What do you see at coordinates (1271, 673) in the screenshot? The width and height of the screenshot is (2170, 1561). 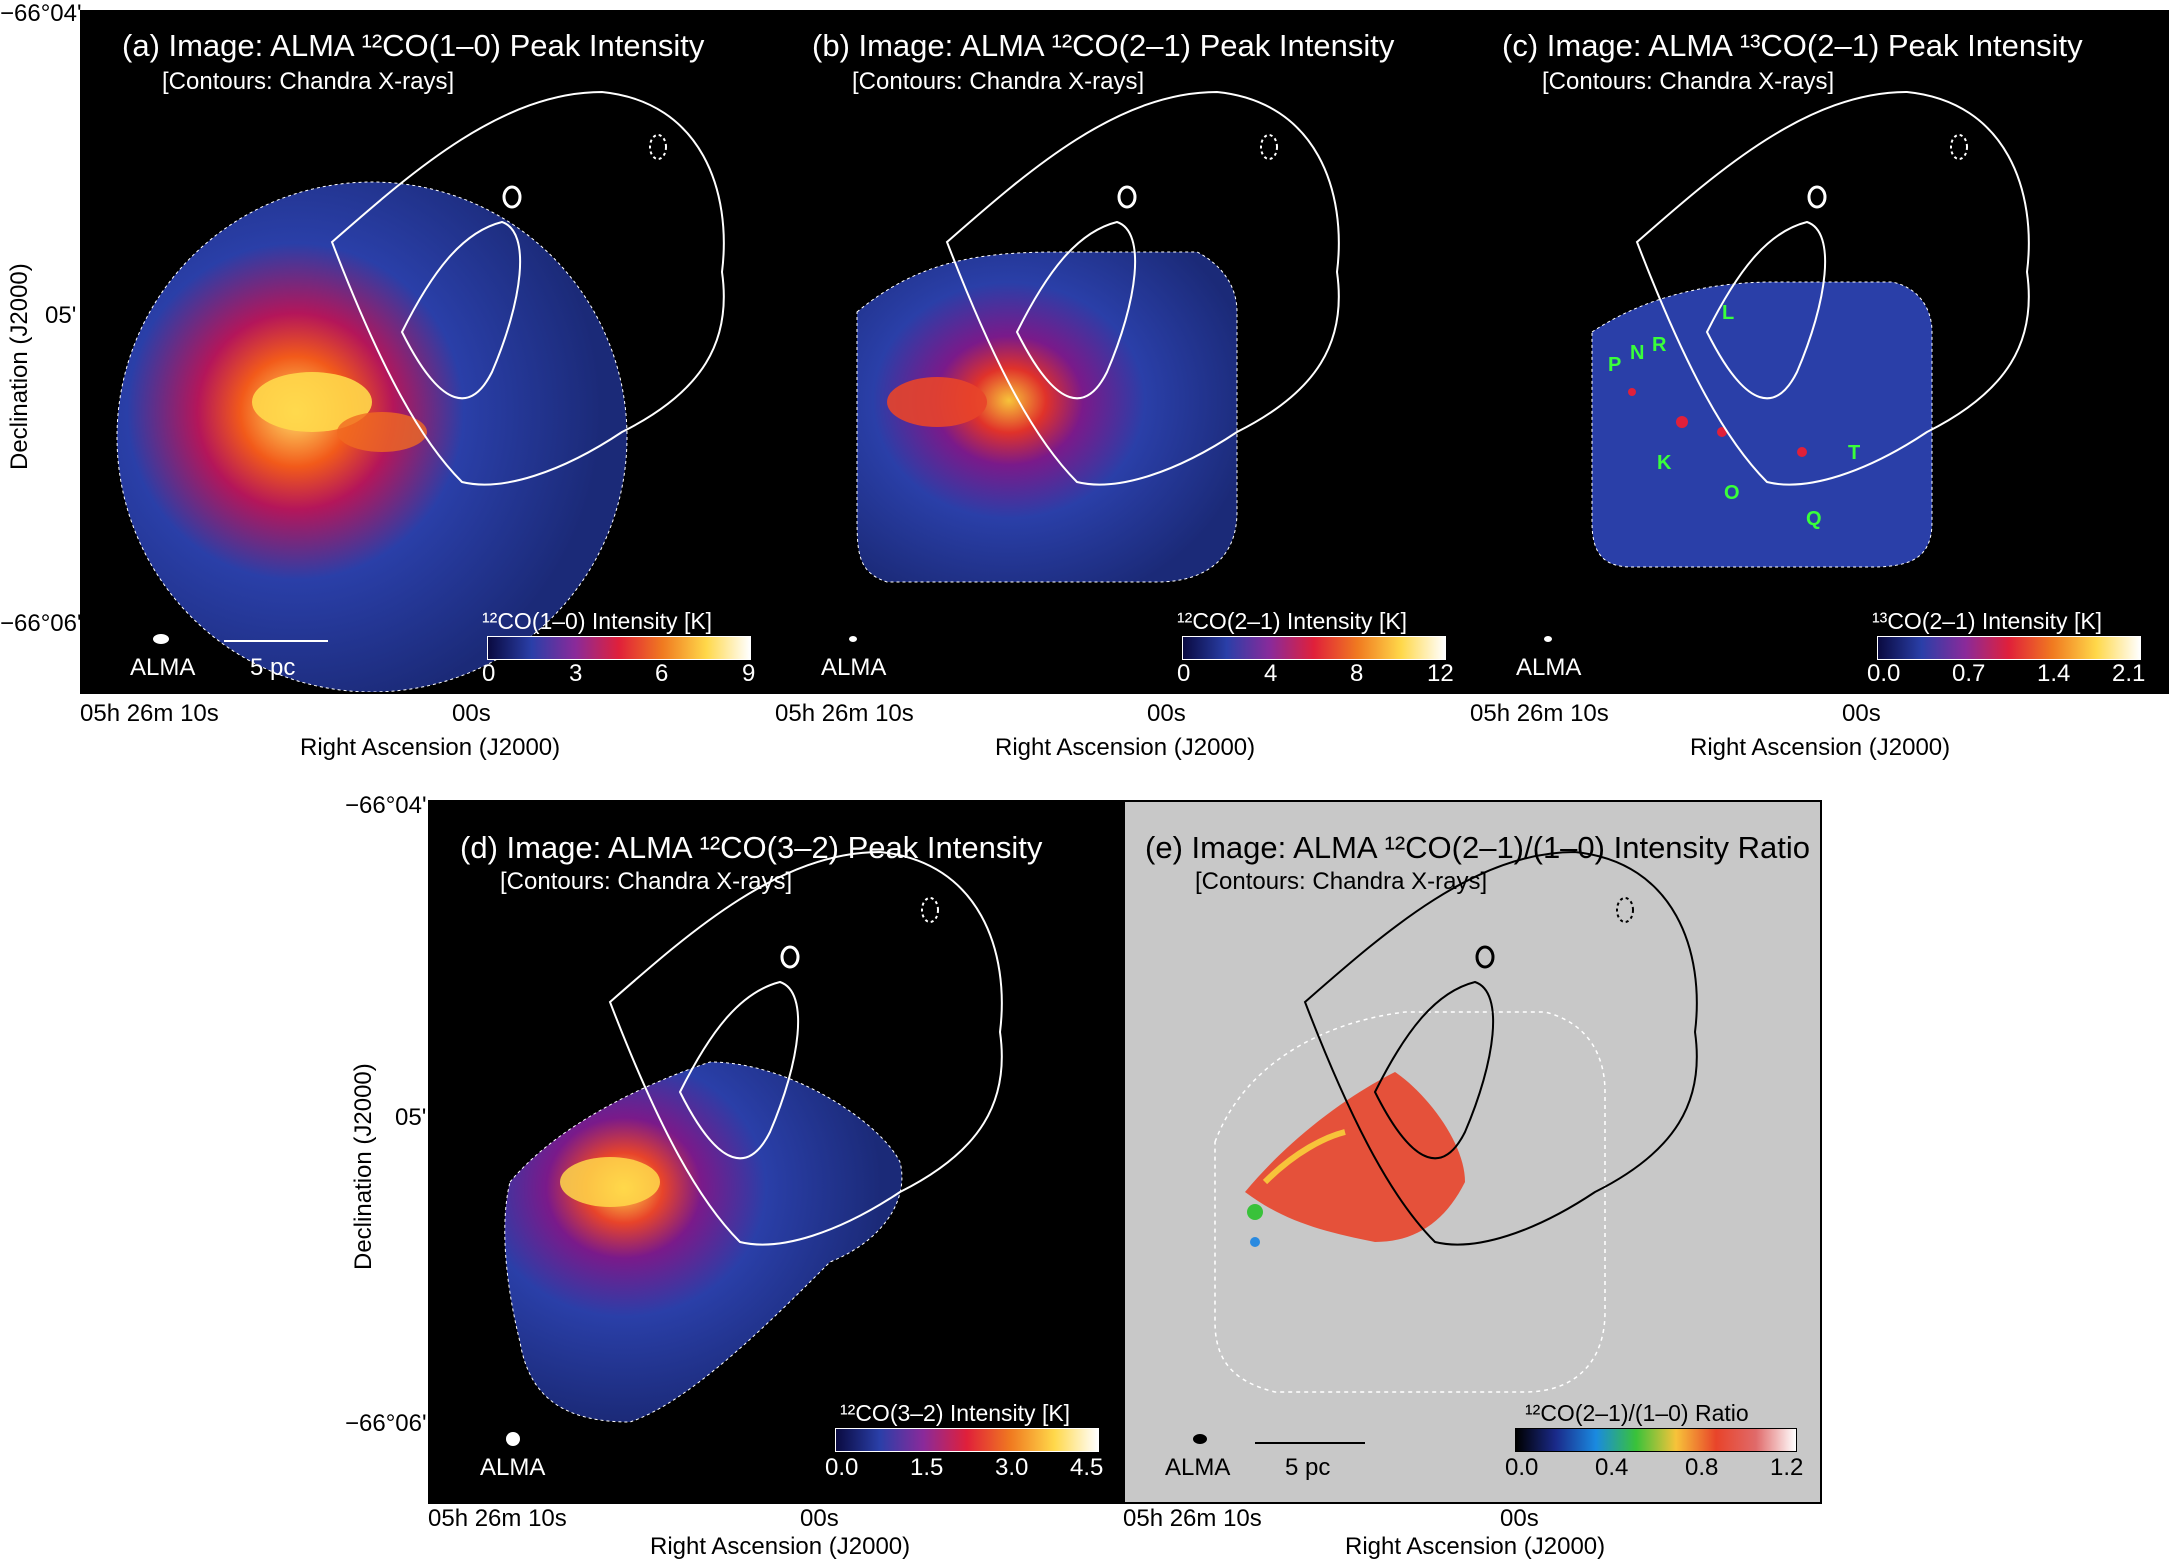 I see `colorbar-tick: 4` at bounding box center [1271, 673].